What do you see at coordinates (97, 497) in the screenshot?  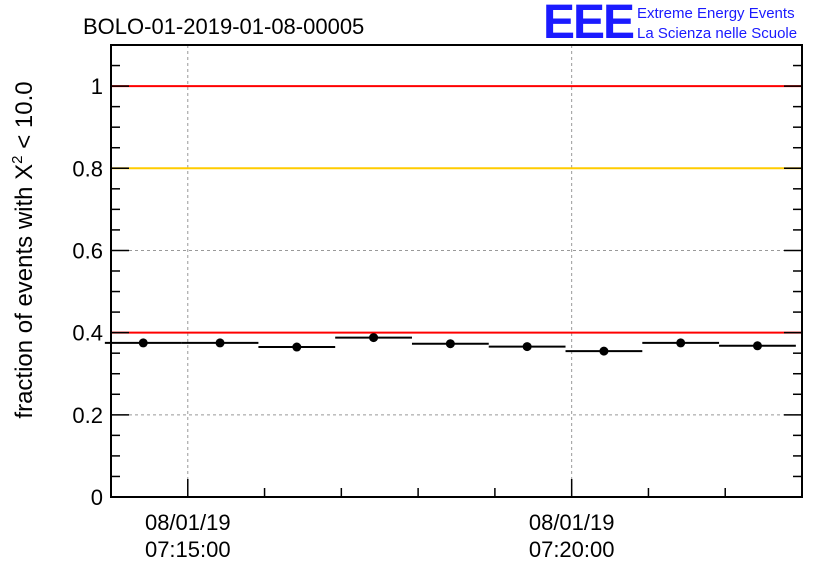 I see `y-tick-label: 0` at bounding box center [97, 497].